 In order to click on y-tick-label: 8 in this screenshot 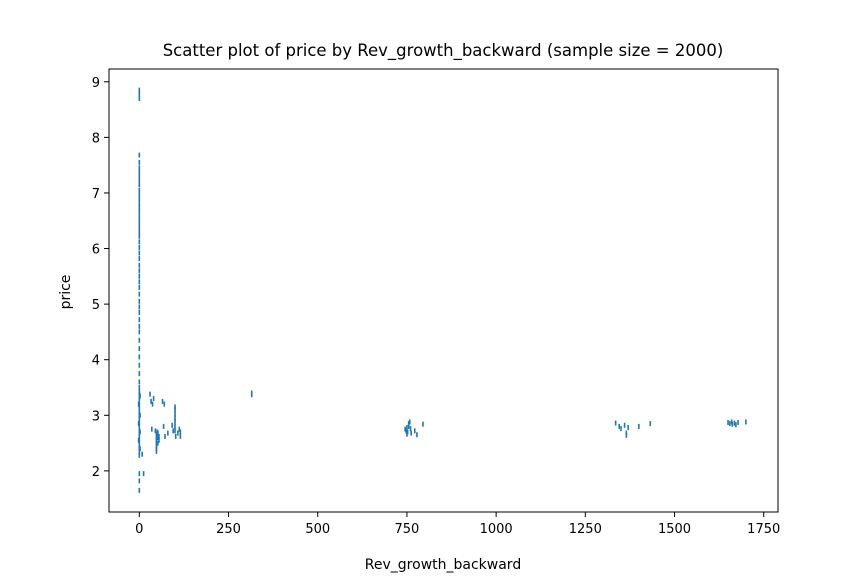, I will do `click(96, 138)`.